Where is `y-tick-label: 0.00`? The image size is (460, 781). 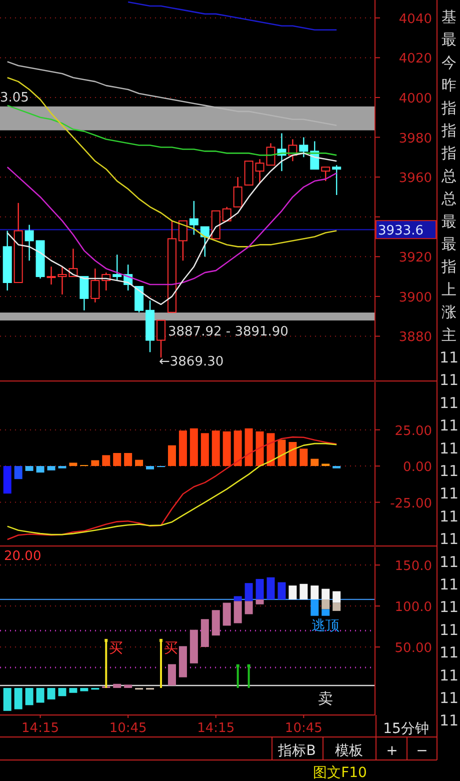
y-tick-label: 0.00 is located at coordinates (417, 468).